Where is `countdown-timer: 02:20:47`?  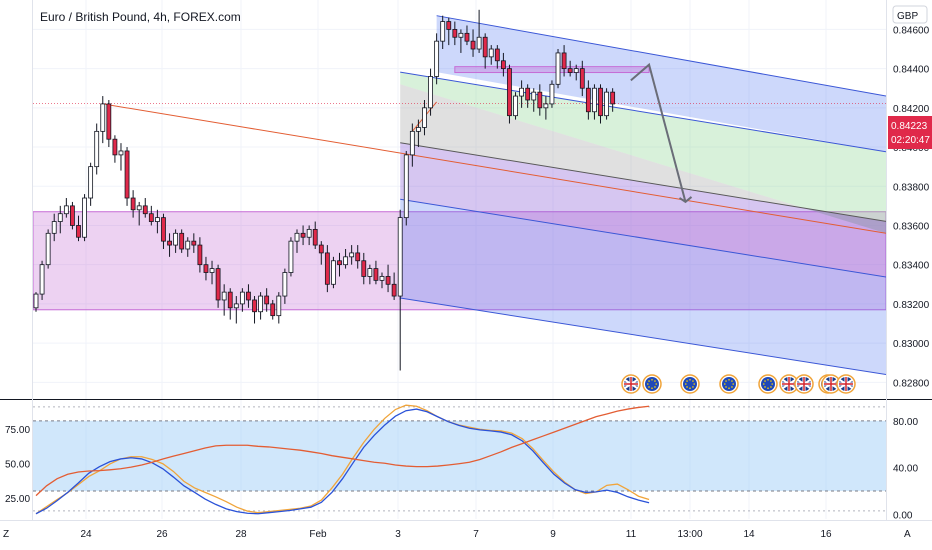 countdown-timer: 02:20:47 is located at coordinates (910, 140).